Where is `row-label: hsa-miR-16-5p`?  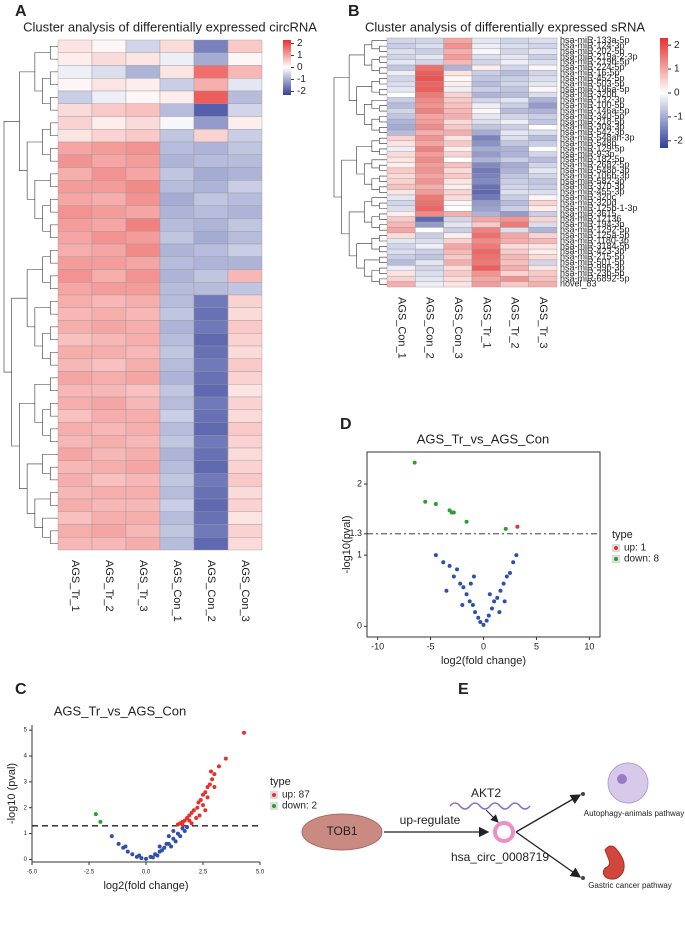 row-label: hsa-miR-16-5p is located at coordinates (590, 73).